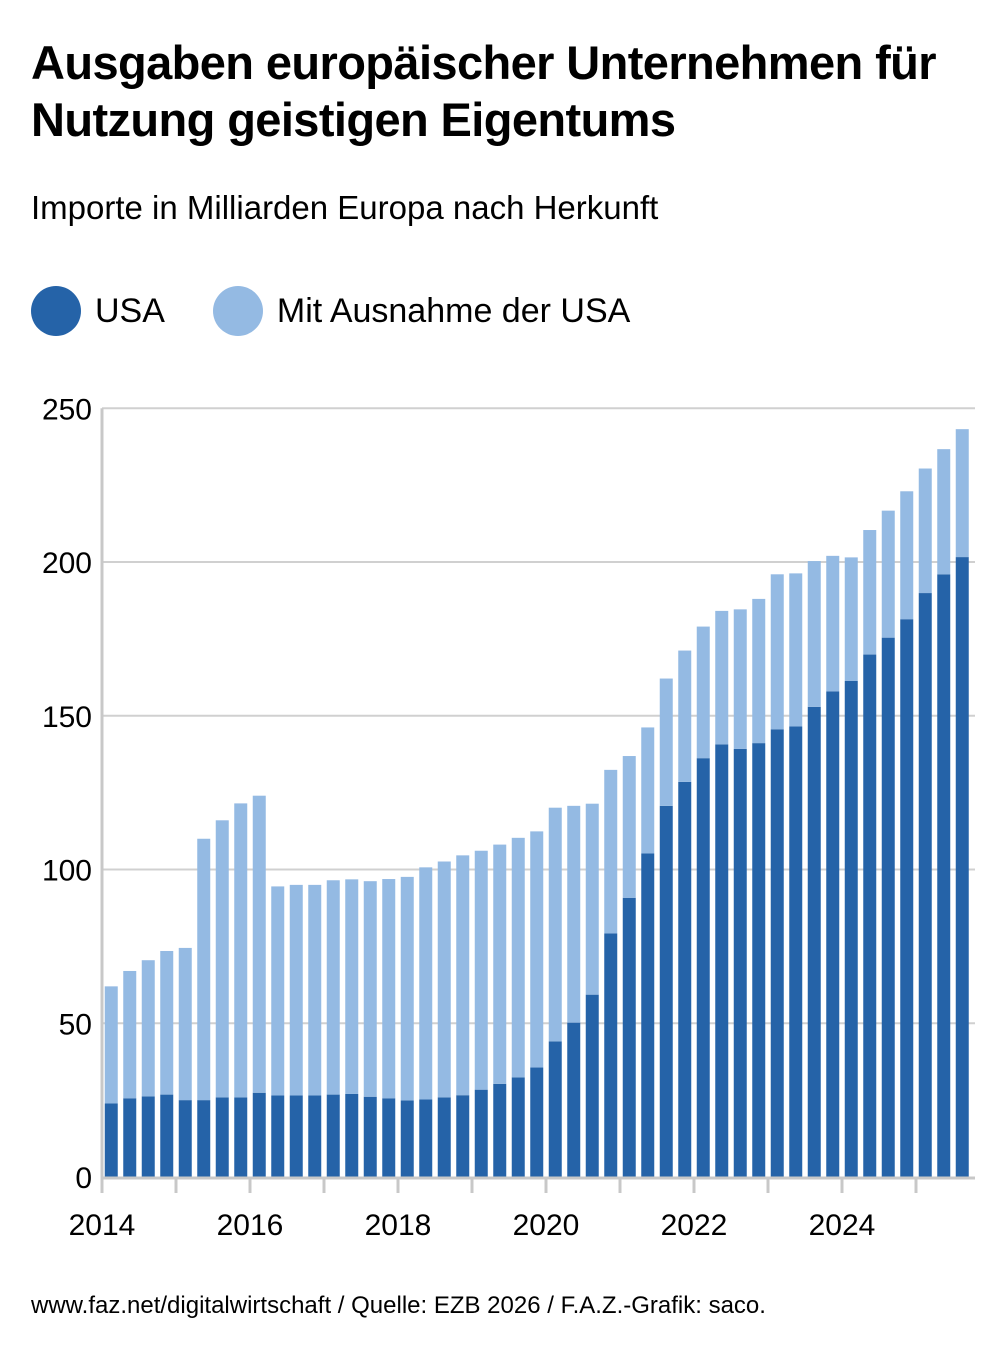 The height and width of the screenshot is (1350, 1005). I want to click on bar-usa-2014Q2, so click(130, 1137).